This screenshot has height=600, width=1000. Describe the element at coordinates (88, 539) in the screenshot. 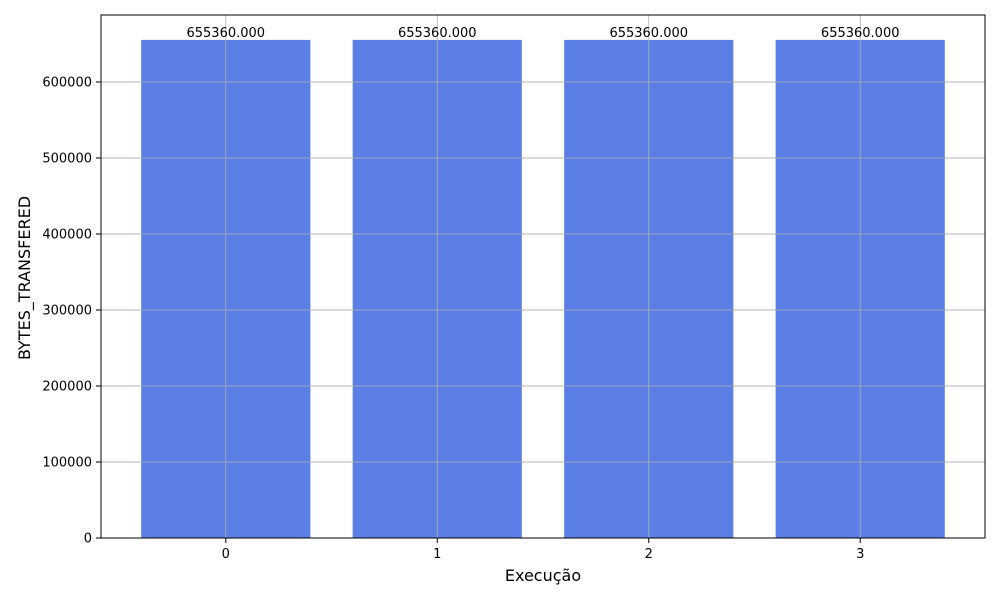

I see `y-tick-label: 0` at that location.